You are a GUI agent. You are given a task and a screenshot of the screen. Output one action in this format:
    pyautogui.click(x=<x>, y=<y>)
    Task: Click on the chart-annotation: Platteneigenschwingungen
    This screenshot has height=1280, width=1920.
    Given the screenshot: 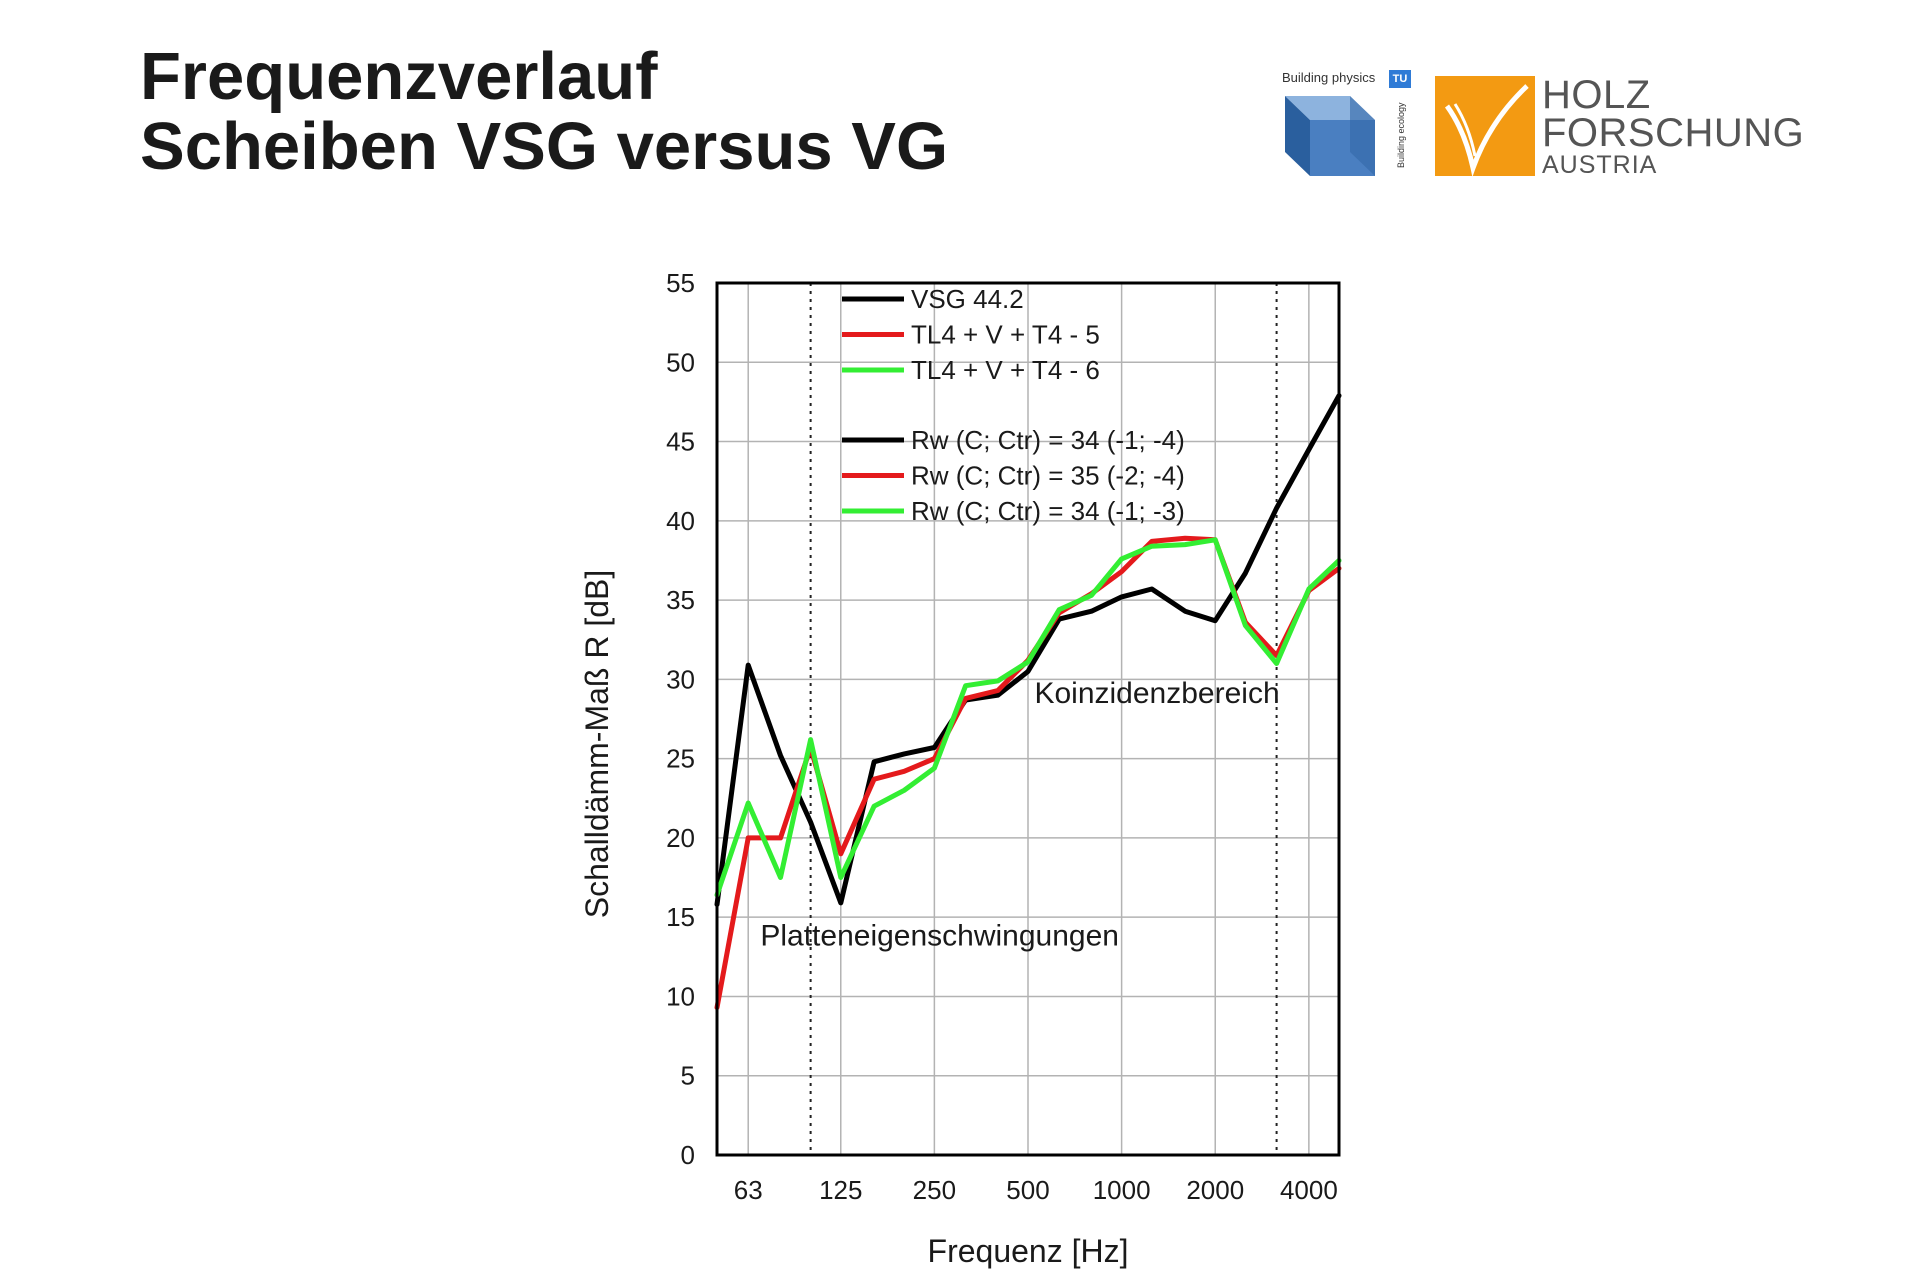 What is the action you would take?
    pyautogui.click(x=939, y=936)
    